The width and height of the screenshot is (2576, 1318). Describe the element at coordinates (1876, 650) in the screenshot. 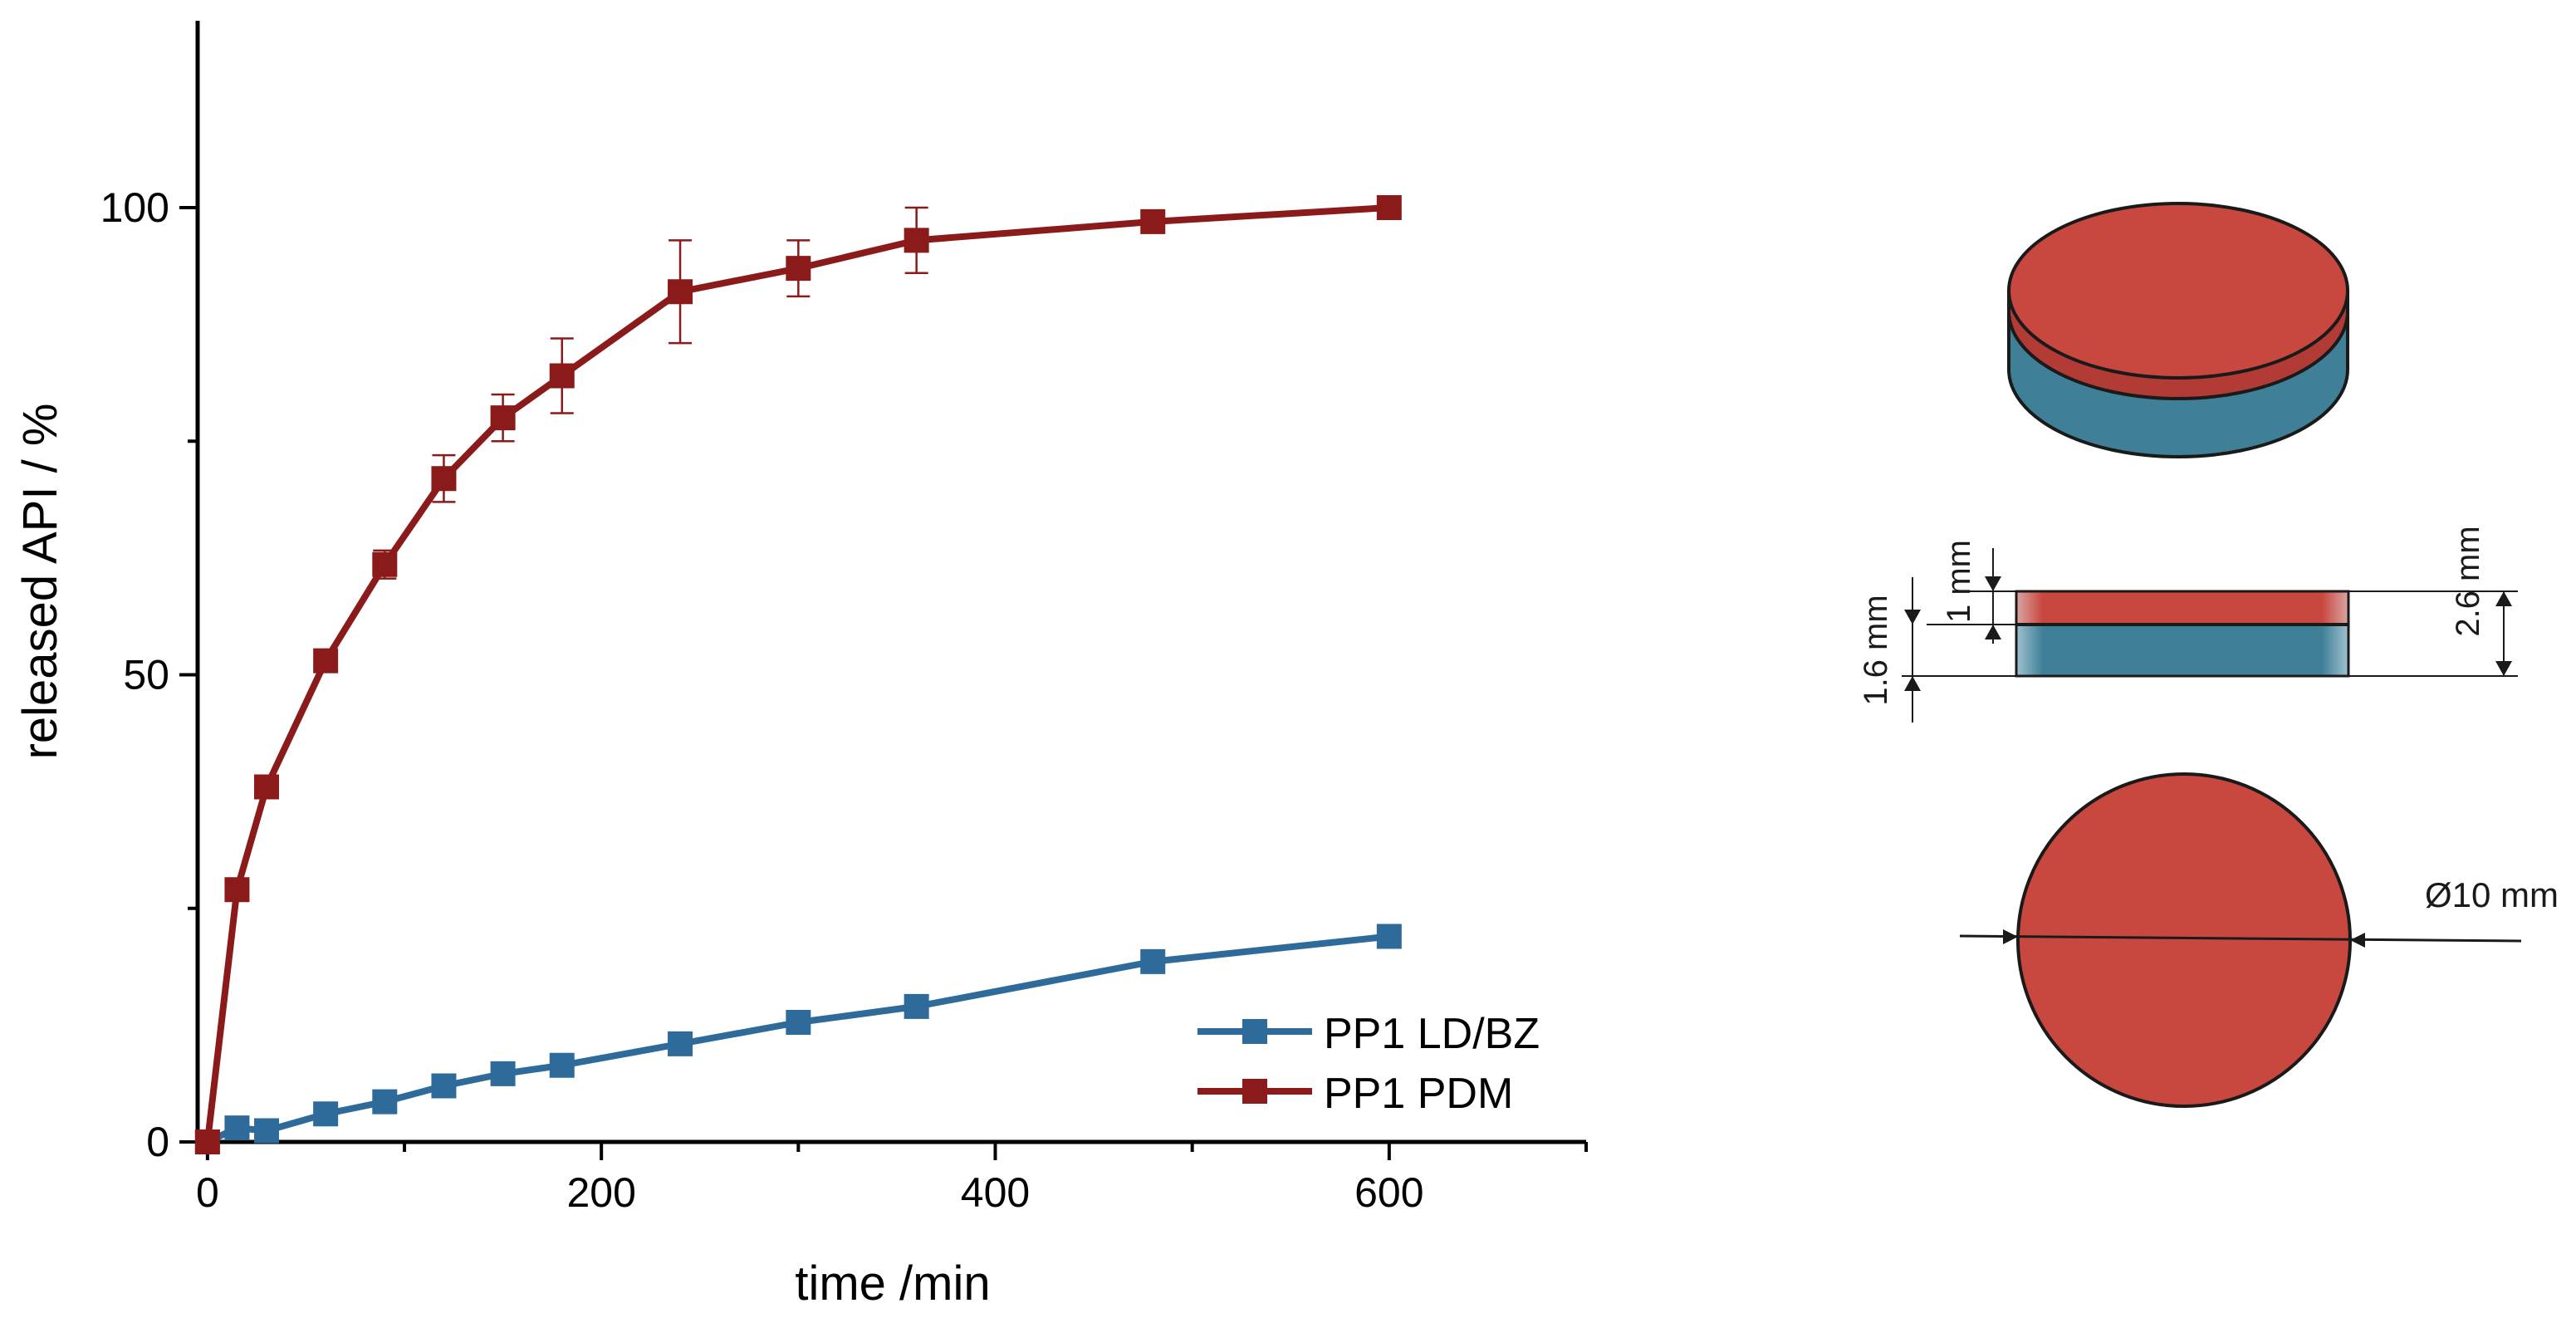

I see `dim-1-6mm-label: 1.6 mm` at that location.